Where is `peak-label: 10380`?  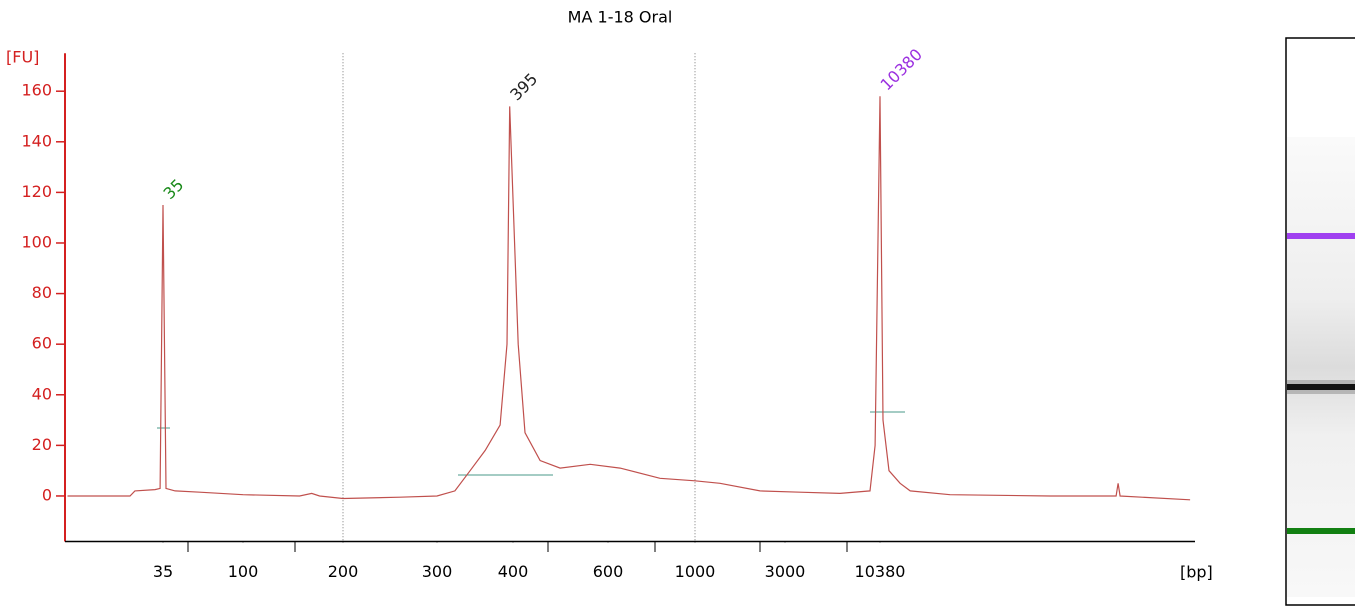
peak-label: 10380 is located at coordinates (901, 69).